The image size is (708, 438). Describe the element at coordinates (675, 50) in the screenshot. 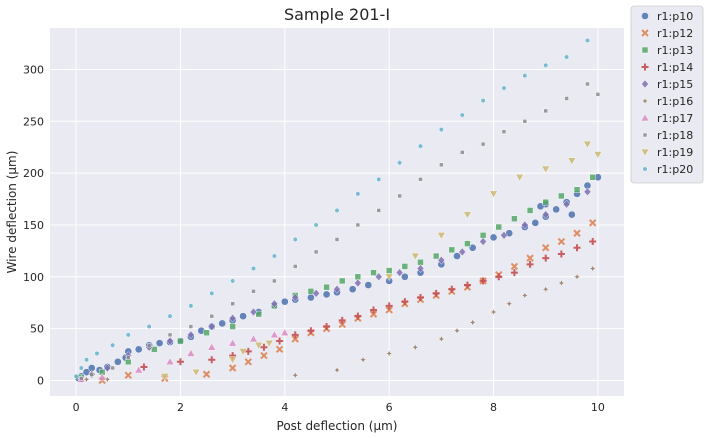

I see `legend-label: r1:p13` at that location.